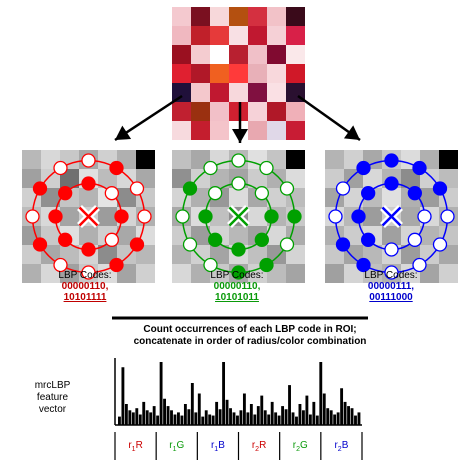 Image resolution: width=475 pixels, height=475 pixels. I want to click on feature-label-line-3: vector, so click(52, 409).